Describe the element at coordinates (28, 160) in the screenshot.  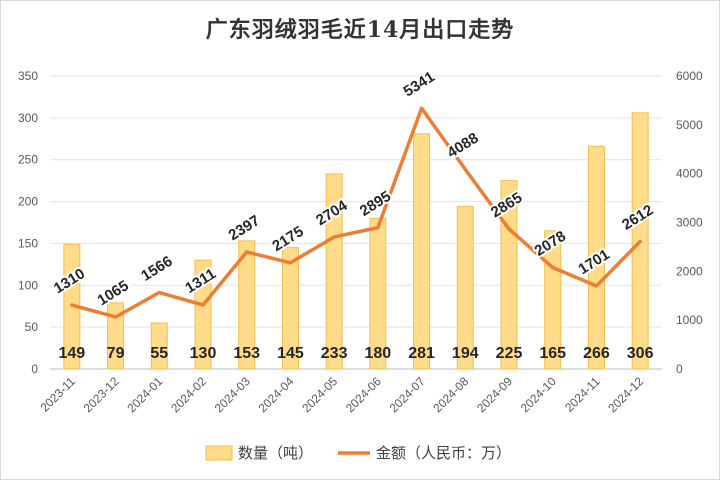
I see `left-tick-label: 250` at that location.